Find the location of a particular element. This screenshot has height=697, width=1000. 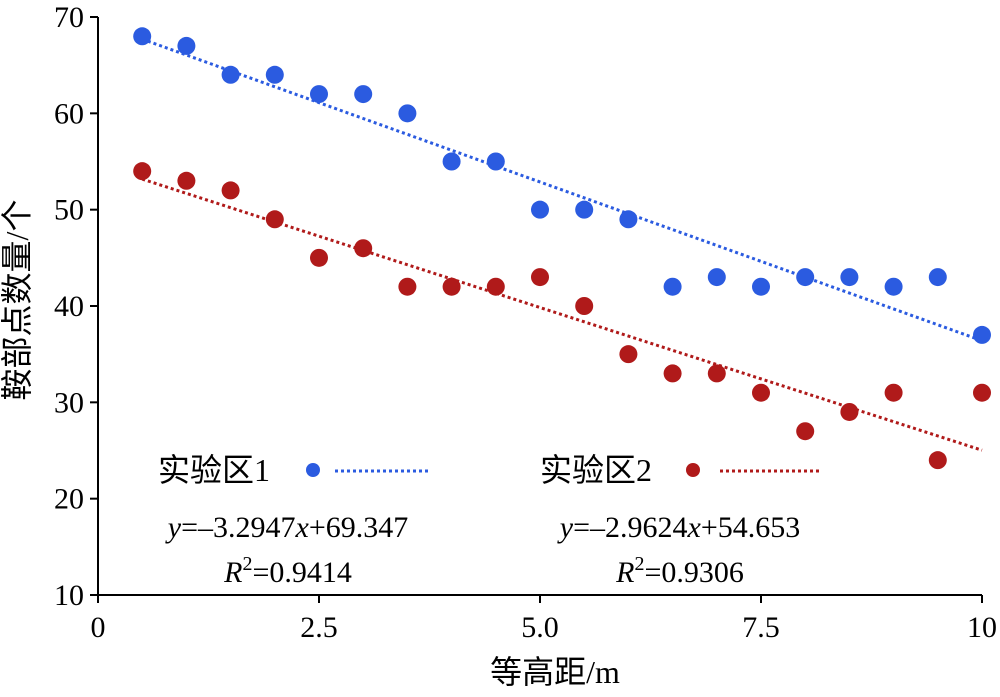

legend-label-series-2: 实验区2 is located at coordinates (596, 470).